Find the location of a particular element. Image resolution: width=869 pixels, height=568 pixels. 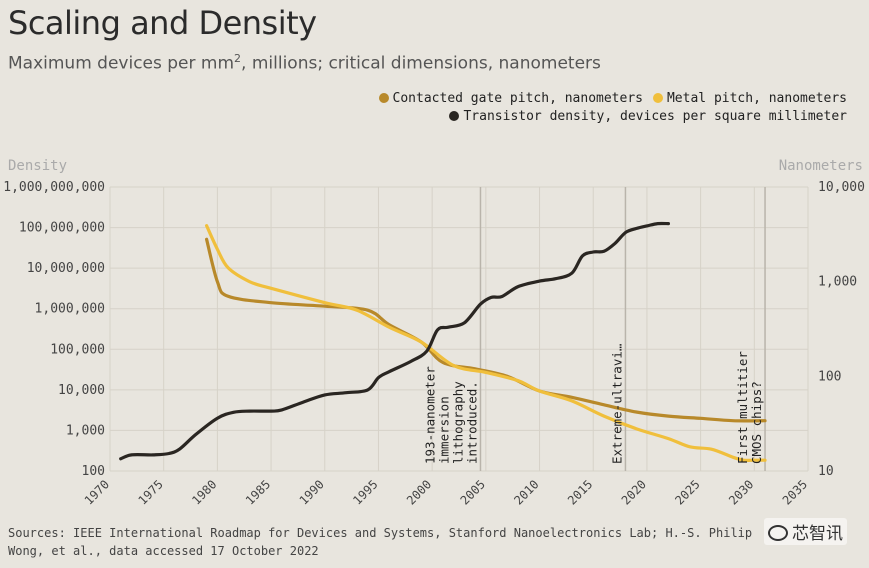

x-tick-label: 2000 is located at coordinates (419, 492).